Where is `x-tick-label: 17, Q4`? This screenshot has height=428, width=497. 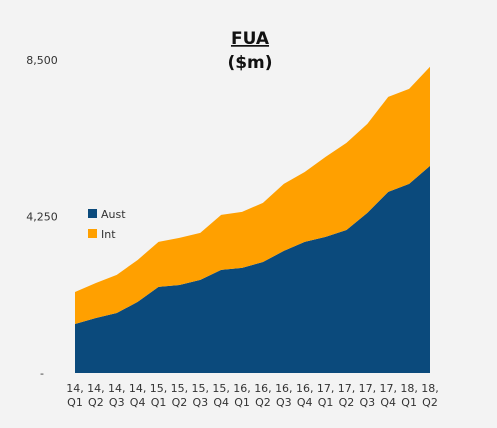
x-tick-label: 17, Q4 is located at coordinates (388, 395).